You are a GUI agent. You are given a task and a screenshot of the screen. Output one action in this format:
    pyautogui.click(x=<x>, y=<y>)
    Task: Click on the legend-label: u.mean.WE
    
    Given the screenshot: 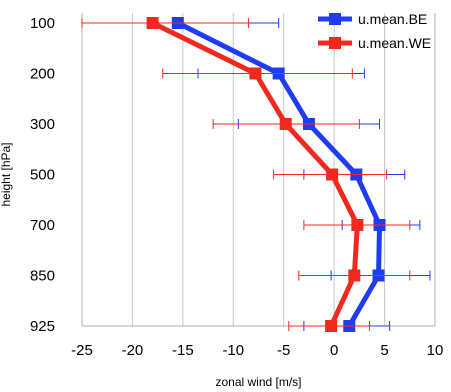 What is the action you would take?
    pyautogui.click(x=394, y=43)
    